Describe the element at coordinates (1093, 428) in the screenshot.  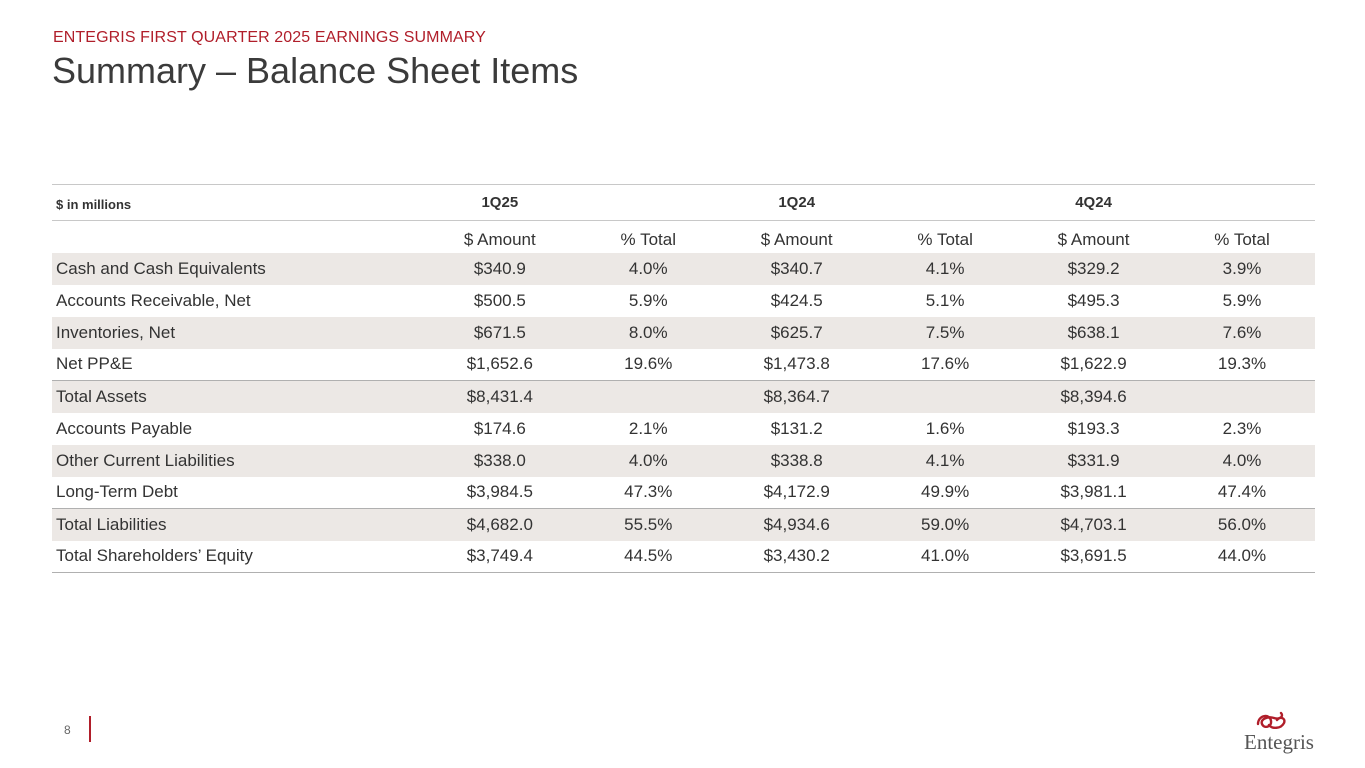
I see `cell-value: $193.3` at that location.